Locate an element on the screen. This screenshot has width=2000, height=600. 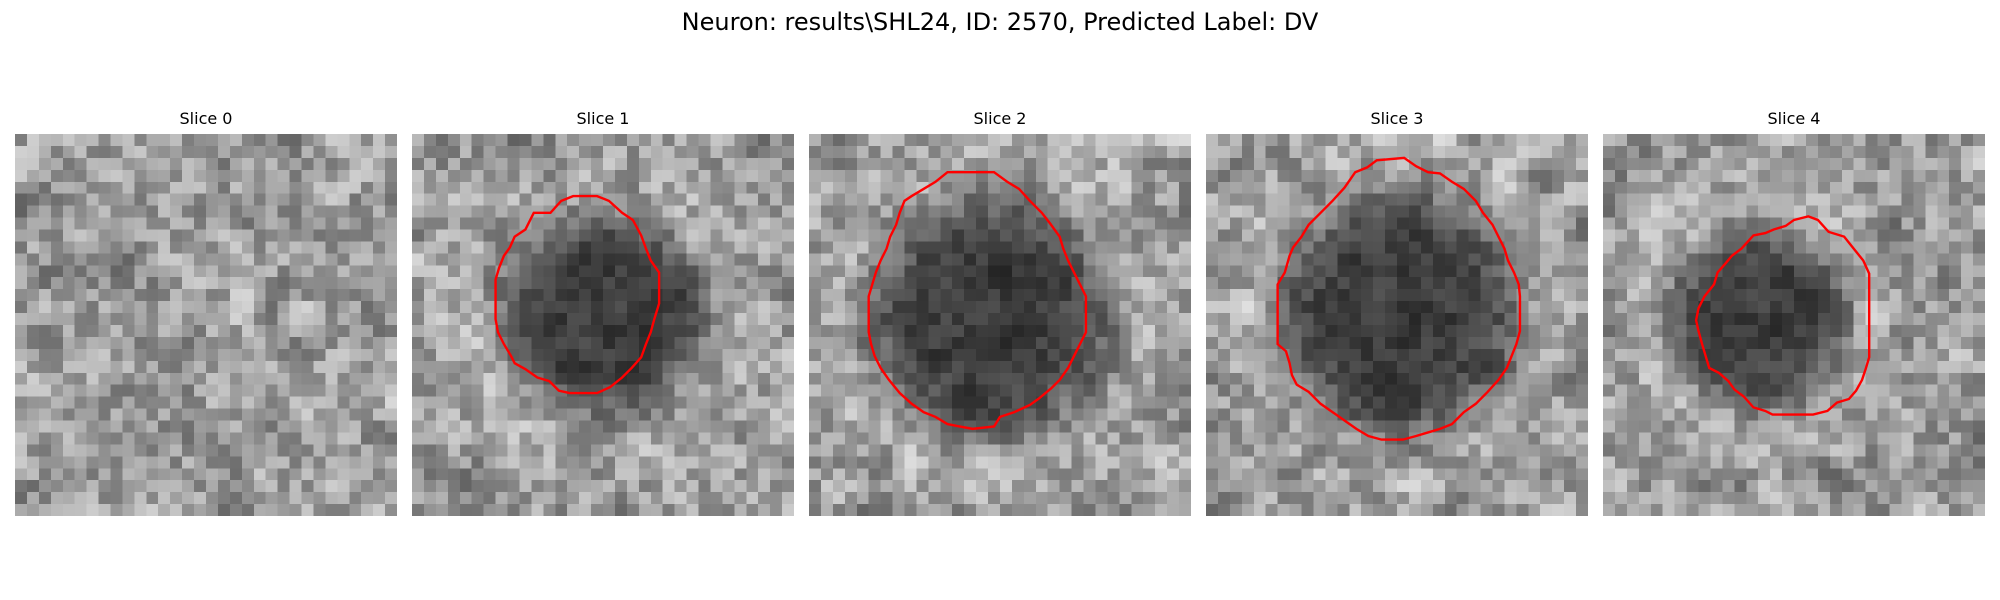
slice-title-0: Slice 0 is located at coordinates (206, 118).